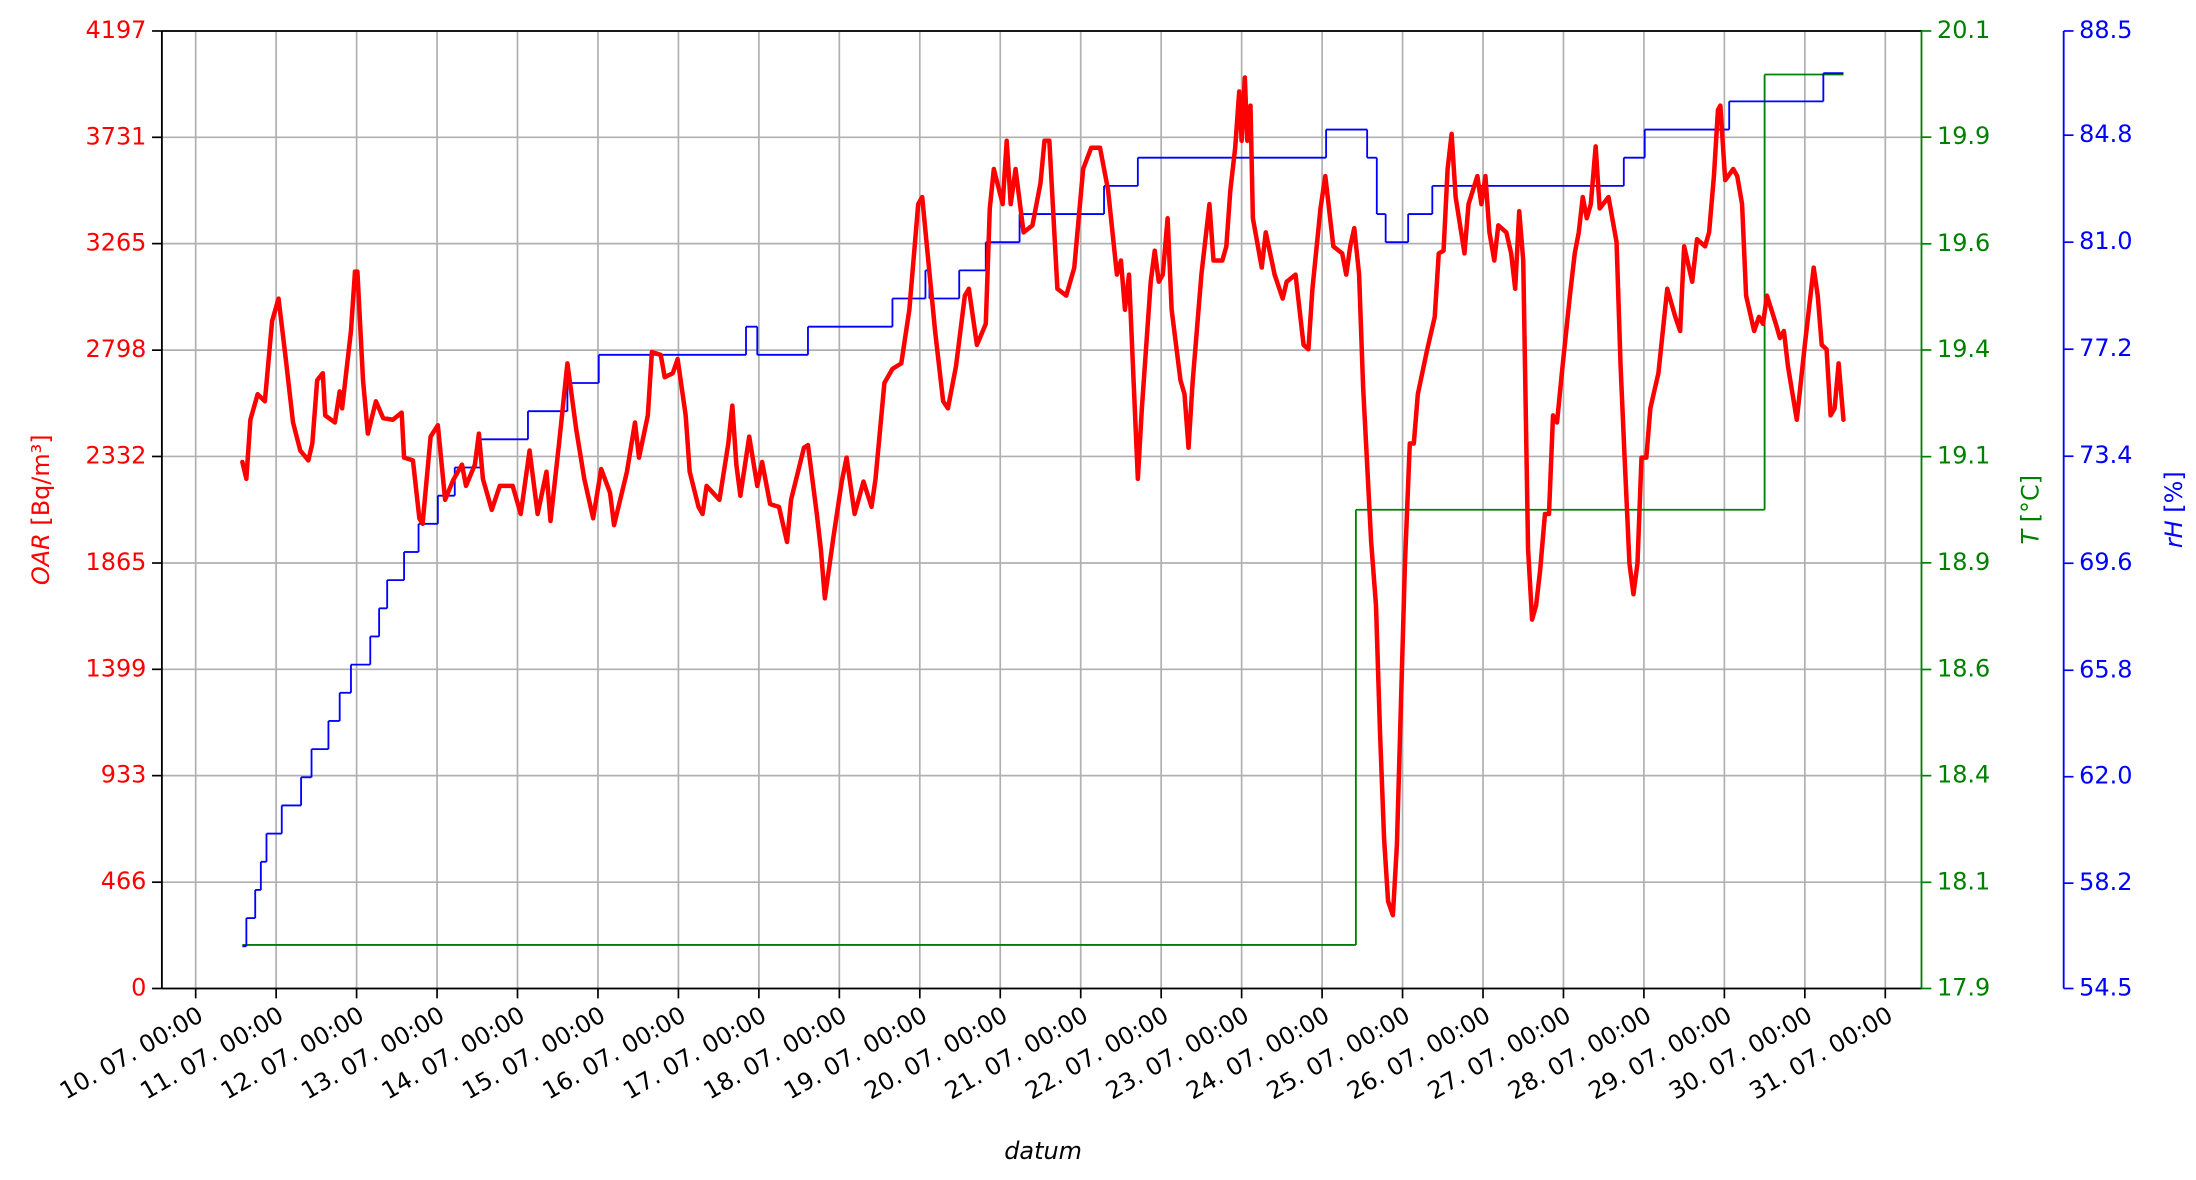 This screenshot has height=1180, width=2196. Describe the element at coordinates (2030, 510) in the screenshot. I see `y-axis-label: T [°C]` at that location.